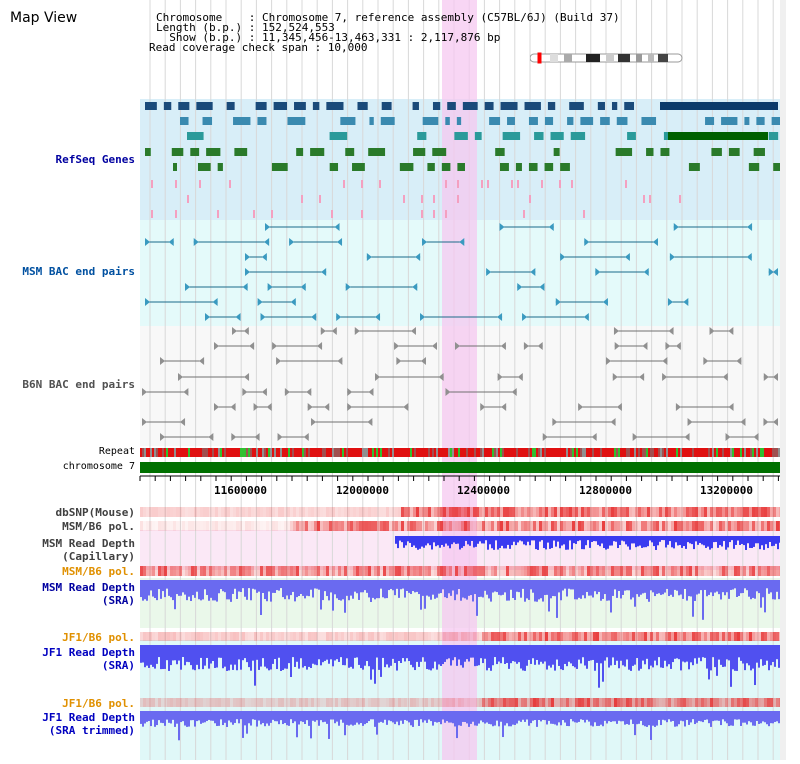  I want to click on track-label-msm-pol: MSM/B6 pol., so click(98, 526).